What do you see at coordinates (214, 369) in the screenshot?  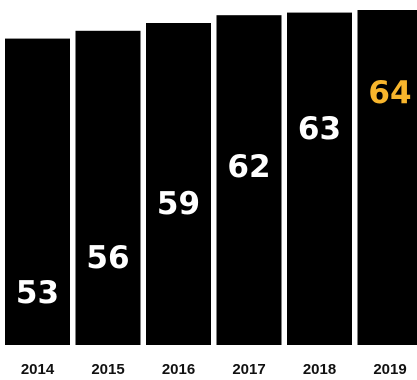 I see `x-axis-tick-labels: 2014 2015 2016 2017 2018 2019` at bounding box center [214, 369].